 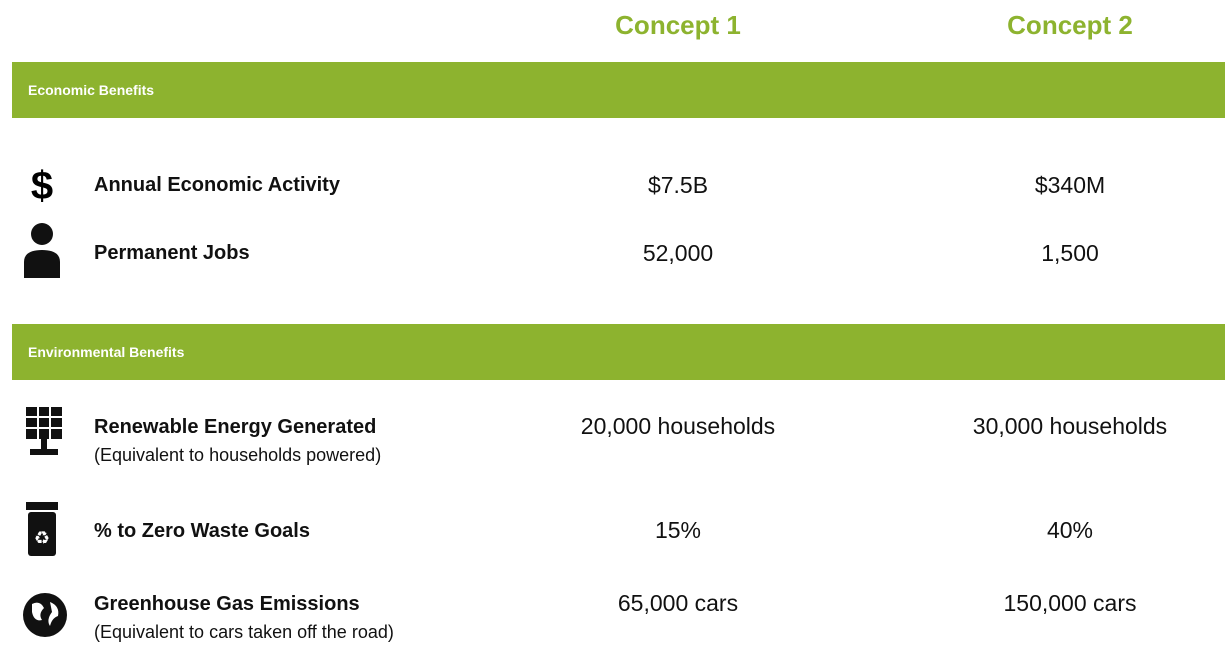 What do you see at coordinates (1070, 603) in the screenshot?
I see `cell-value: 150,000 cars` at bounding box center [1070, 603].